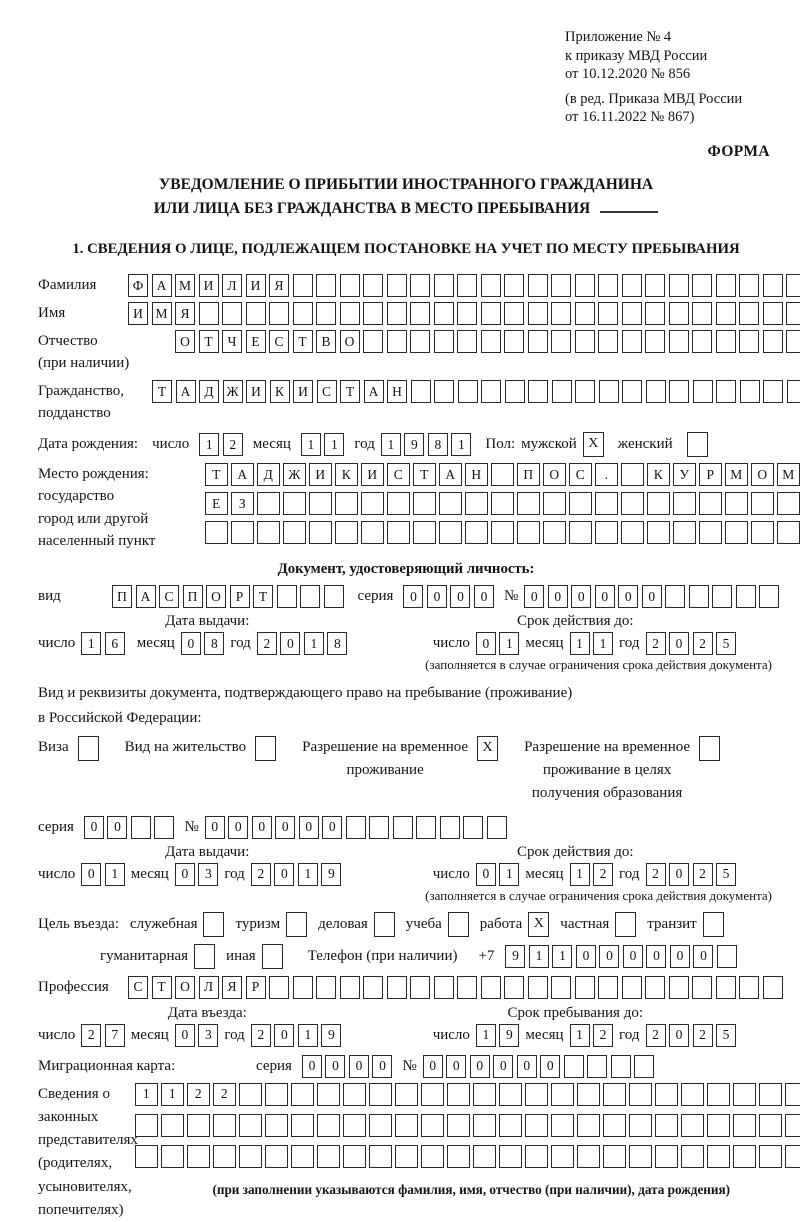 The width and height of the screenshot is (800, 1222). Describe the element at coordinates (208, 1035) in the screenshot. I see `char-cell: 3` at that location.